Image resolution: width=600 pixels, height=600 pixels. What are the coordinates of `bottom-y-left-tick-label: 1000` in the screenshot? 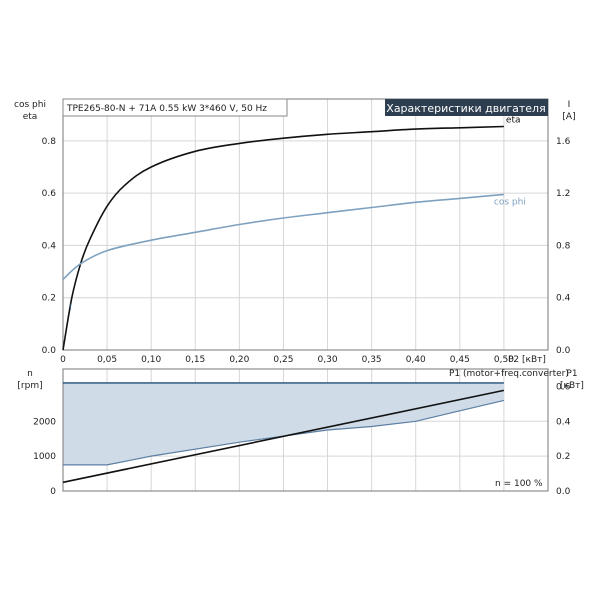 It's located at (44, 457).